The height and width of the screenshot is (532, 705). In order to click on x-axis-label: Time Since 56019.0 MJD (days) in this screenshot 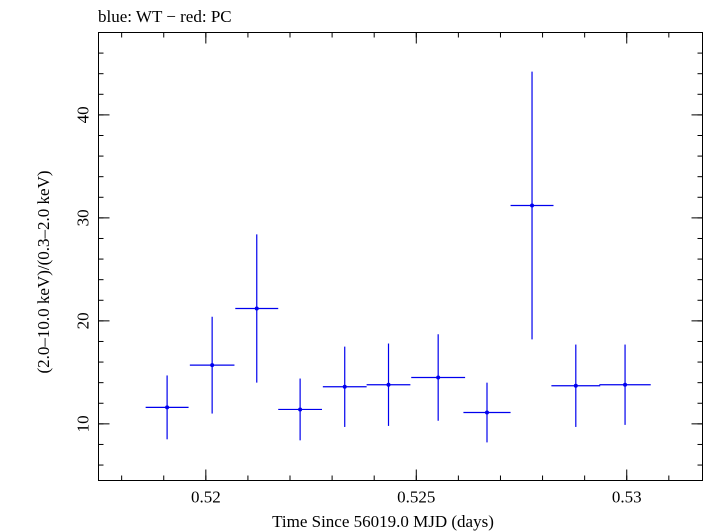, I will do `click(383, 521)`.